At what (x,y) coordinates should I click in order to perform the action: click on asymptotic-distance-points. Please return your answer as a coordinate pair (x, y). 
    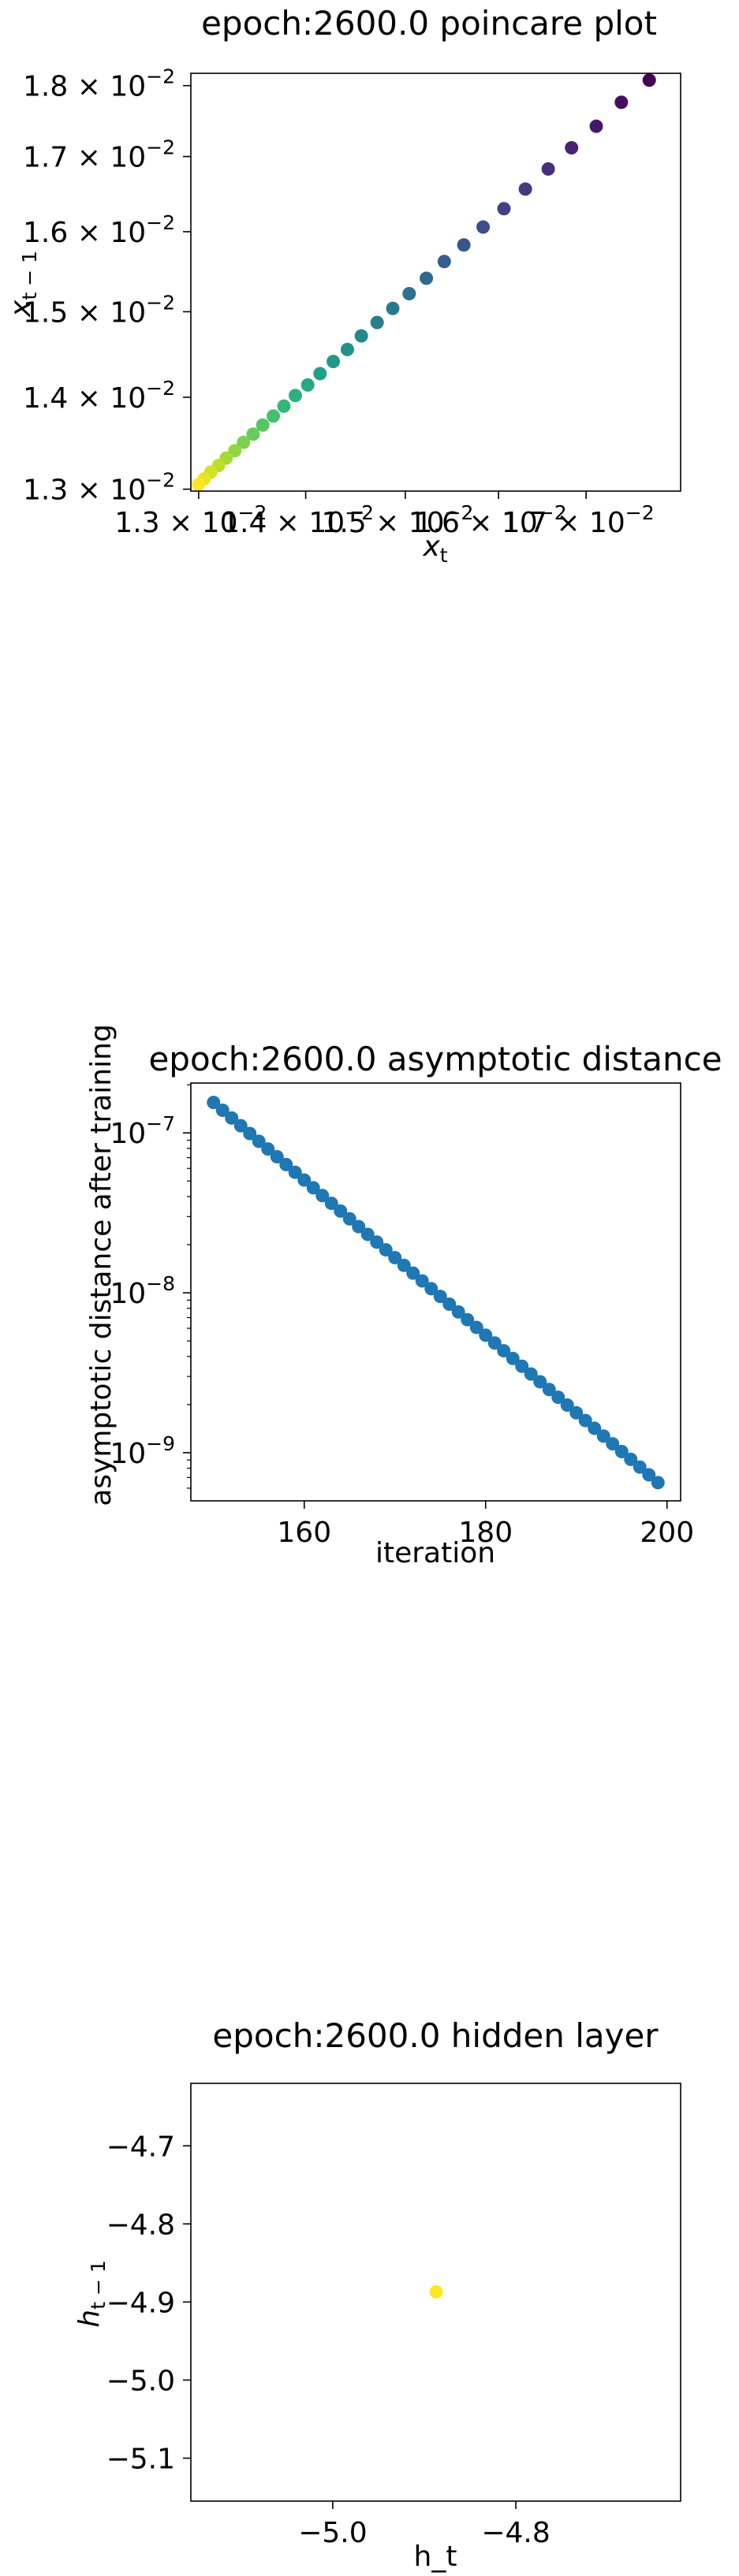
    Looking at the image, I should click on (436, 1293).